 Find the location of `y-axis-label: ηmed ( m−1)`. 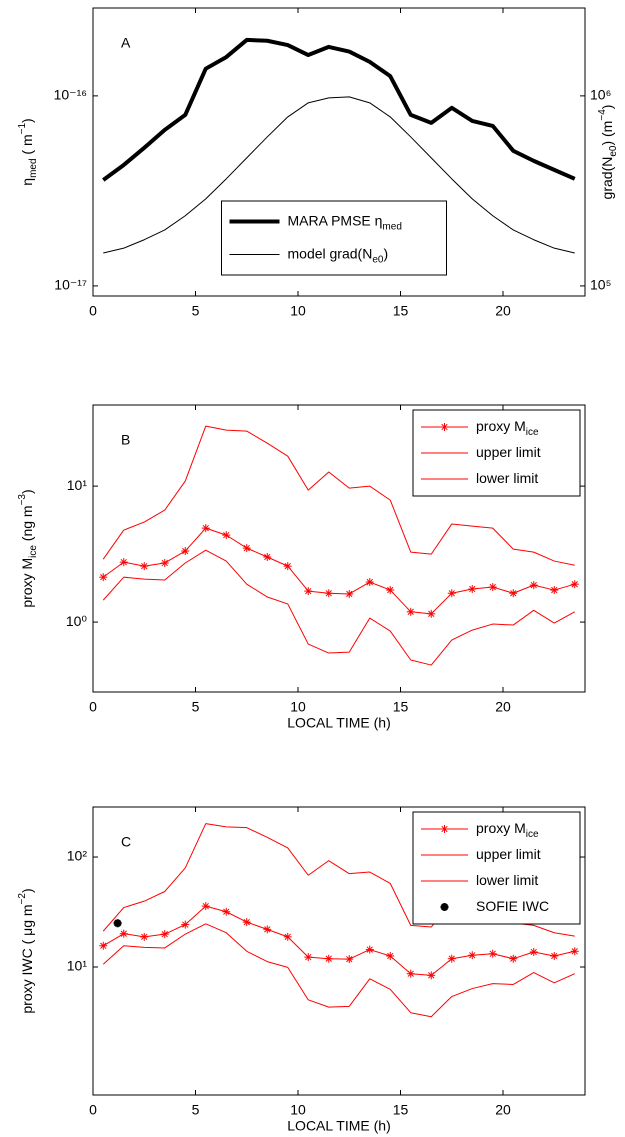

y-axis-label: ηmed ( m−1) is located at coordinates (28, 151).